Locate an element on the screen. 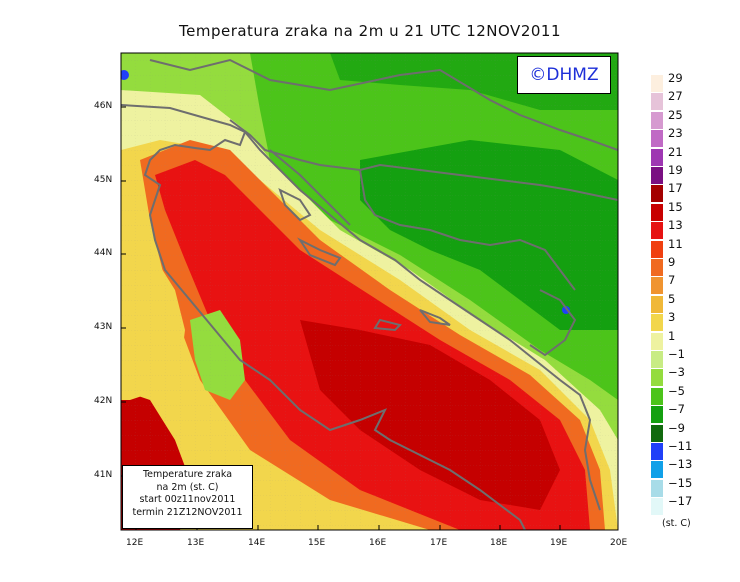  colorbar-label: 3 is located at coordinates (672, 317).